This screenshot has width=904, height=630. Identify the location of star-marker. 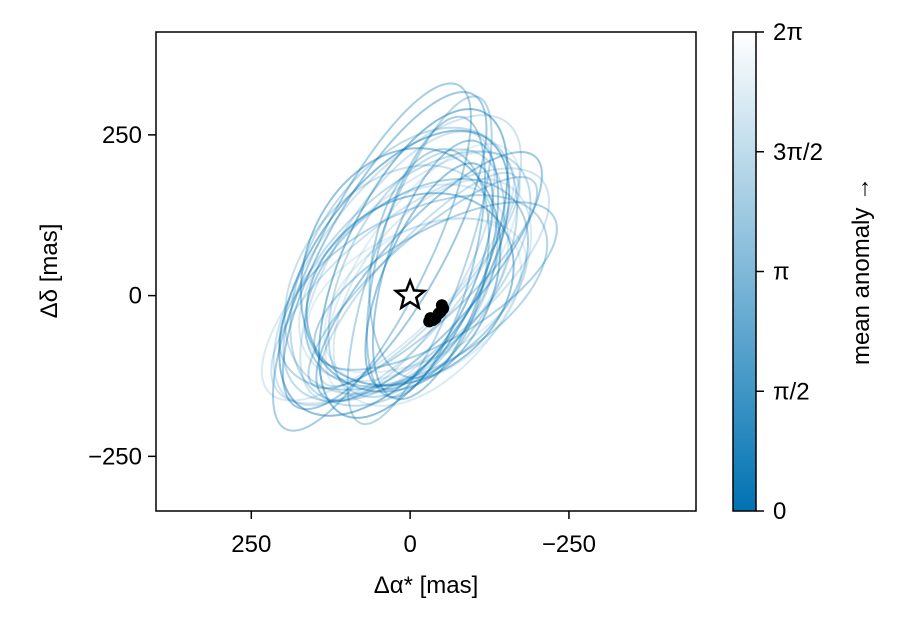
(410, 294).